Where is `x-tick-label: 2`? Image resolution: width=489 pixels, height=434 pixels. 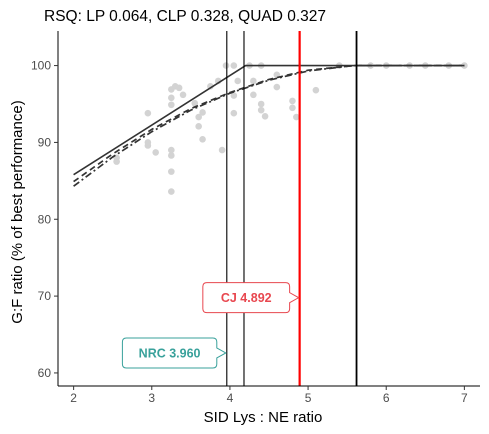 x-tick-label: 2 is located at coordinates (73, 398).